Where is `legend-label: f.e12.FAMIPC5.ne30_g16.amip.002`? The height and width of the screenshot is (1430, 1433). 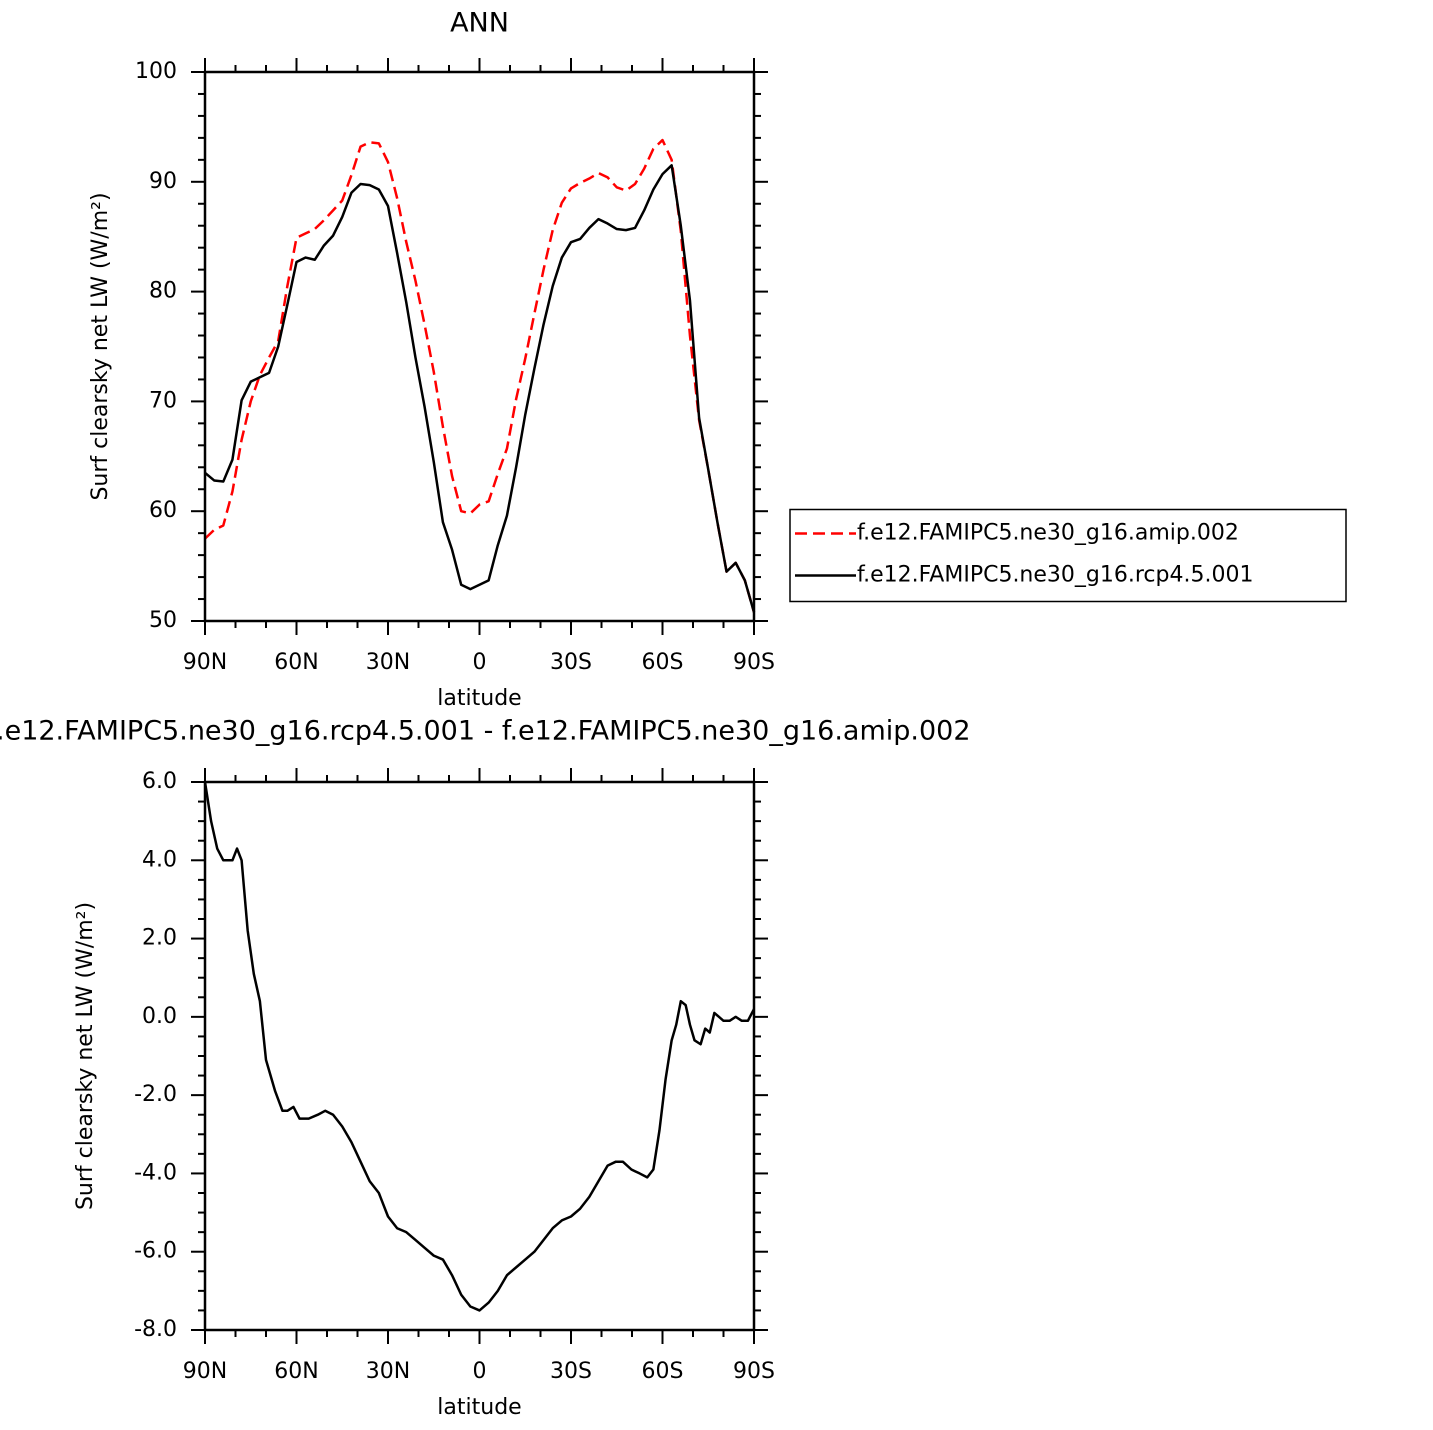
legend-label: f.e12.FAMIPC5.ne30_g16.amip.002 is located at coordinates (1048, 533).